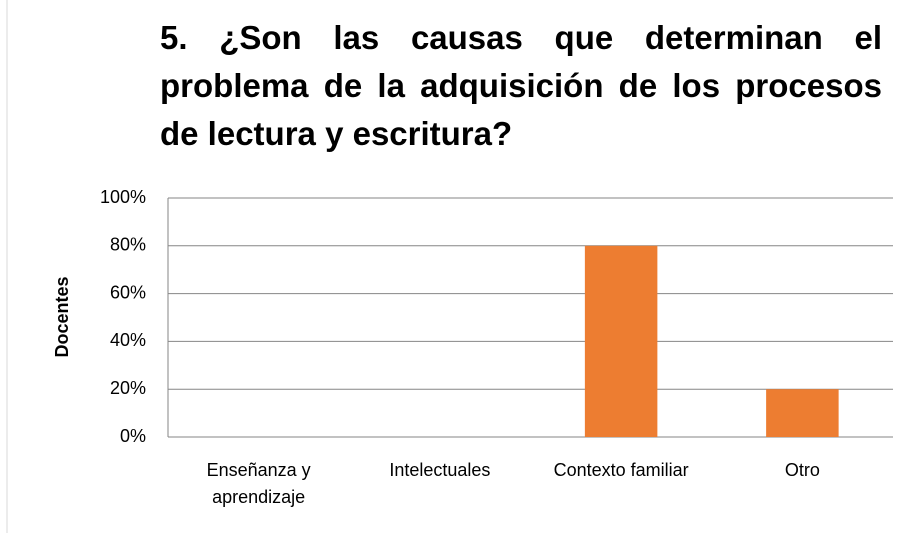 This screenshot has width=914, height=533. What do you see at coordinates (440, 470) in the screenshot?
I see `x-tick-label: Intelectuales` at bounding box center [440, 470].